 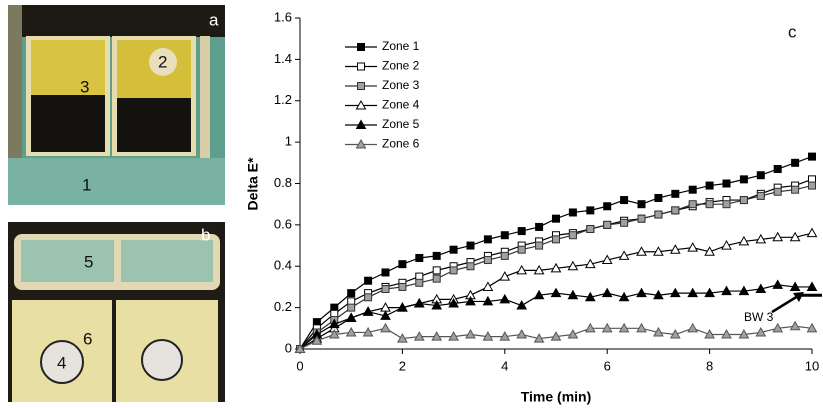 I want to click on legend-label: Zone 4, so click(x=401, y=105).